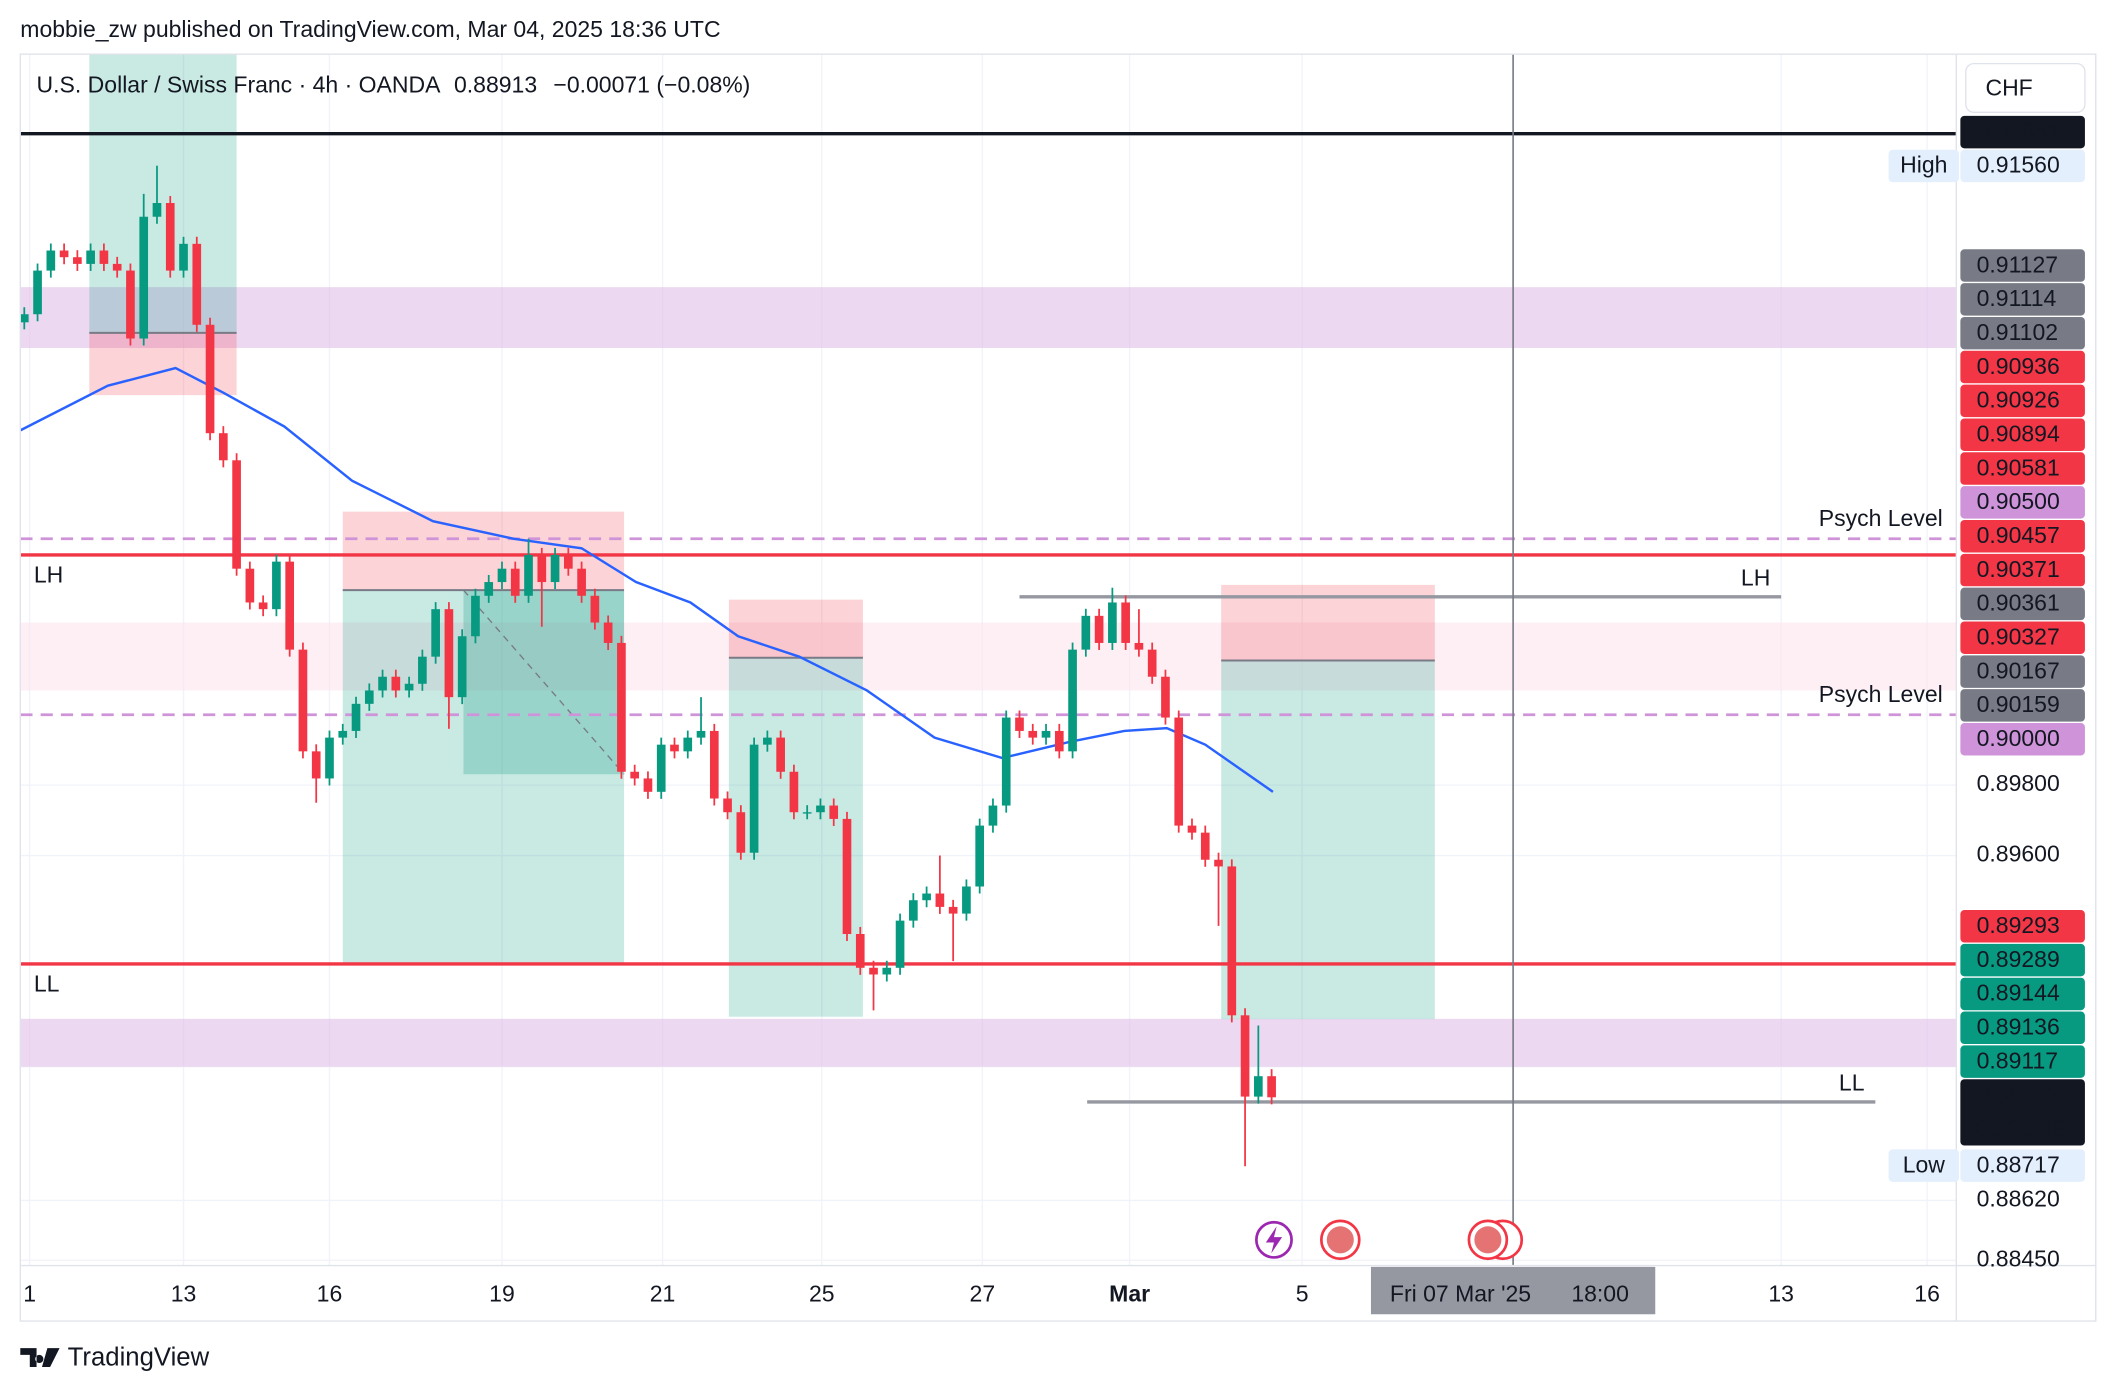  I want to click on price-change: −0.00071 (−0.08%), so click(651, 85).